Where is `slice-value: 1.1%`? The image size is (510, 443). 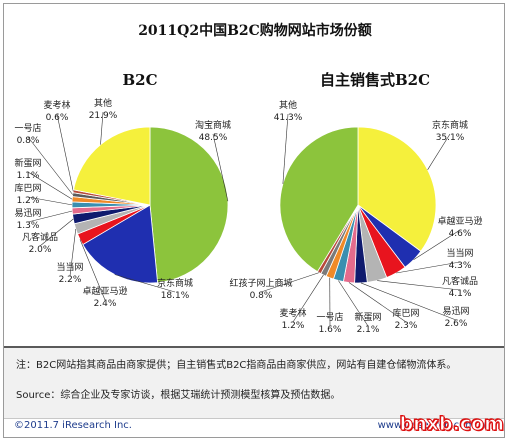 slice-value: 1.1% is located at coordinates (28, 176).